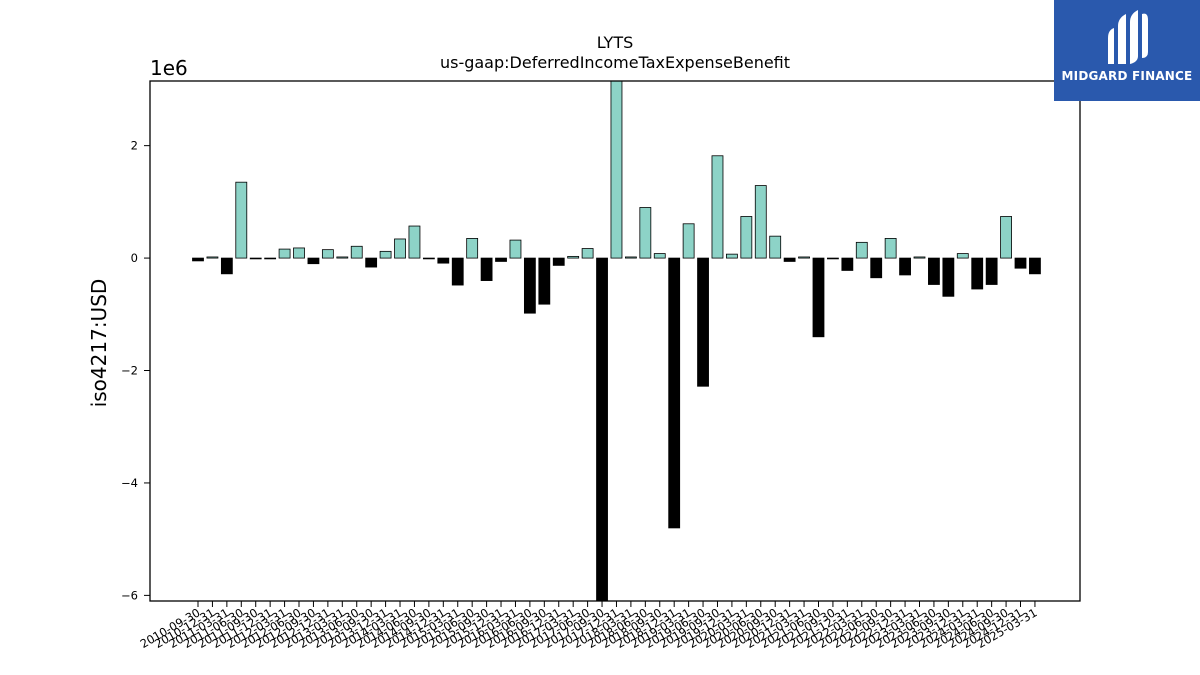 The height and width of the screenshot is (675, 1200). I want to click on chart-subtitle: us-gaap:DeferredIncomeTaxExpenseBenefit, so click(615, 62).